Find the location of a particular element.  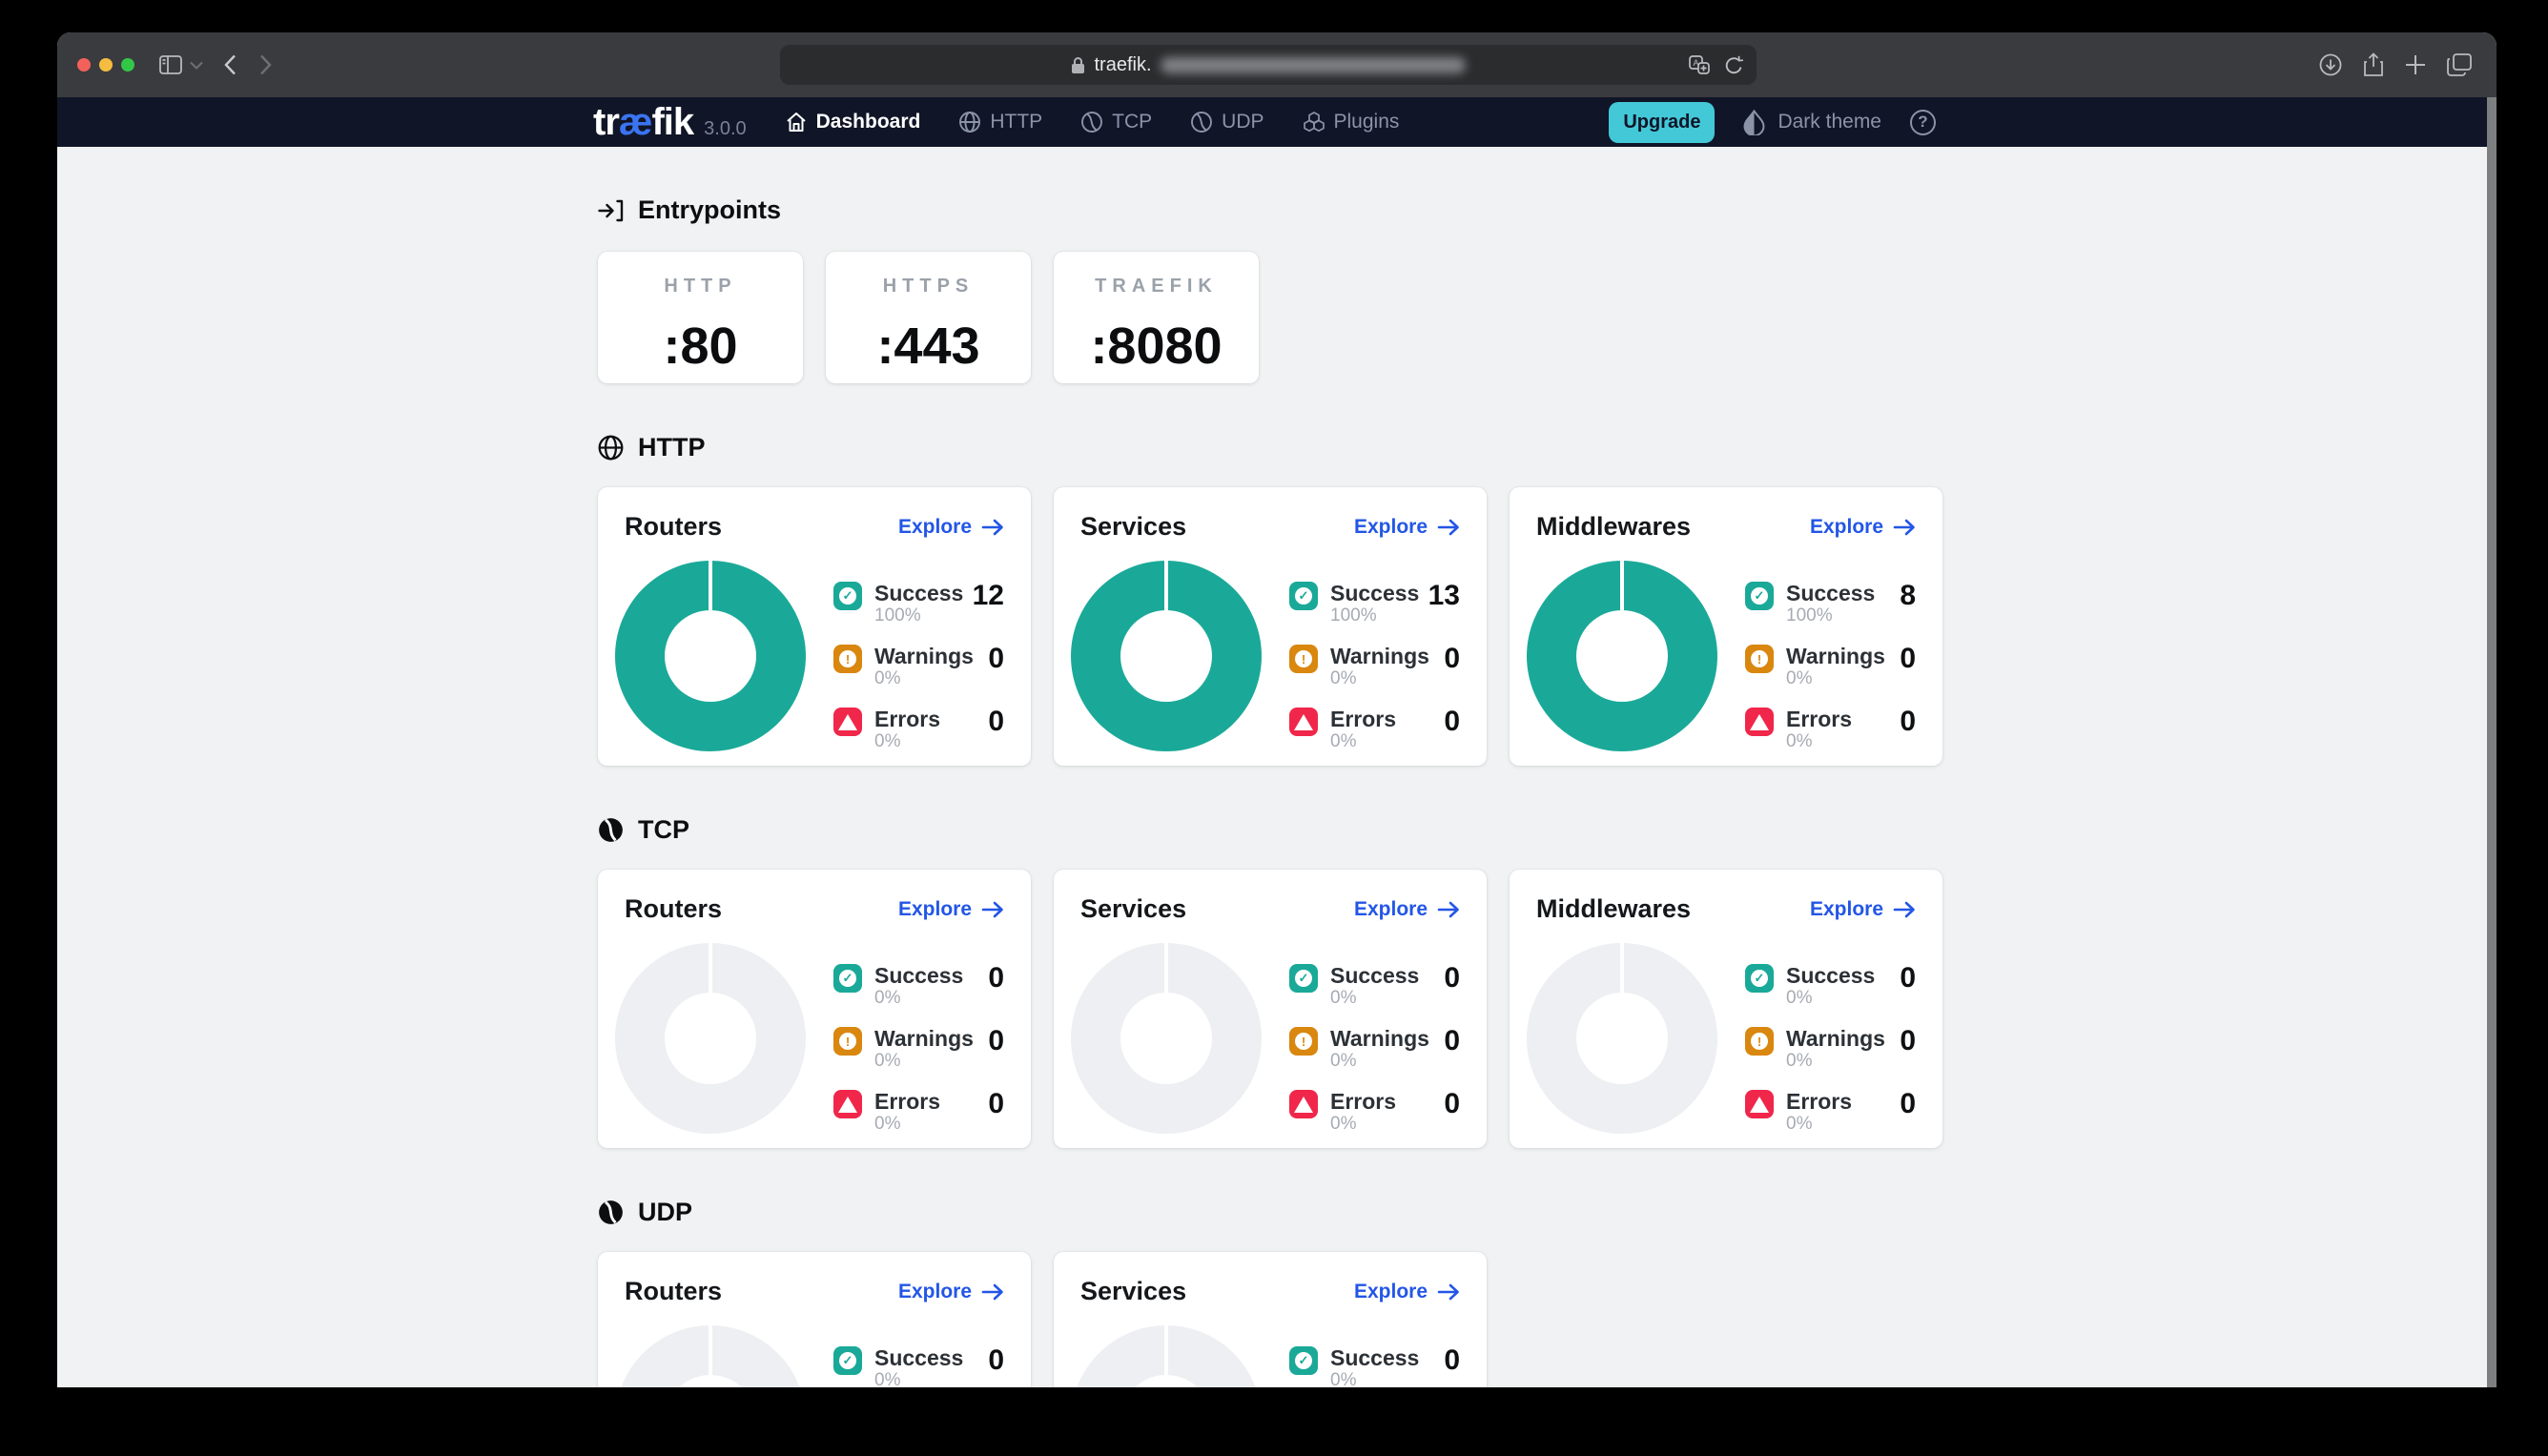

traffic-lights is located at coordinates (105, 65).